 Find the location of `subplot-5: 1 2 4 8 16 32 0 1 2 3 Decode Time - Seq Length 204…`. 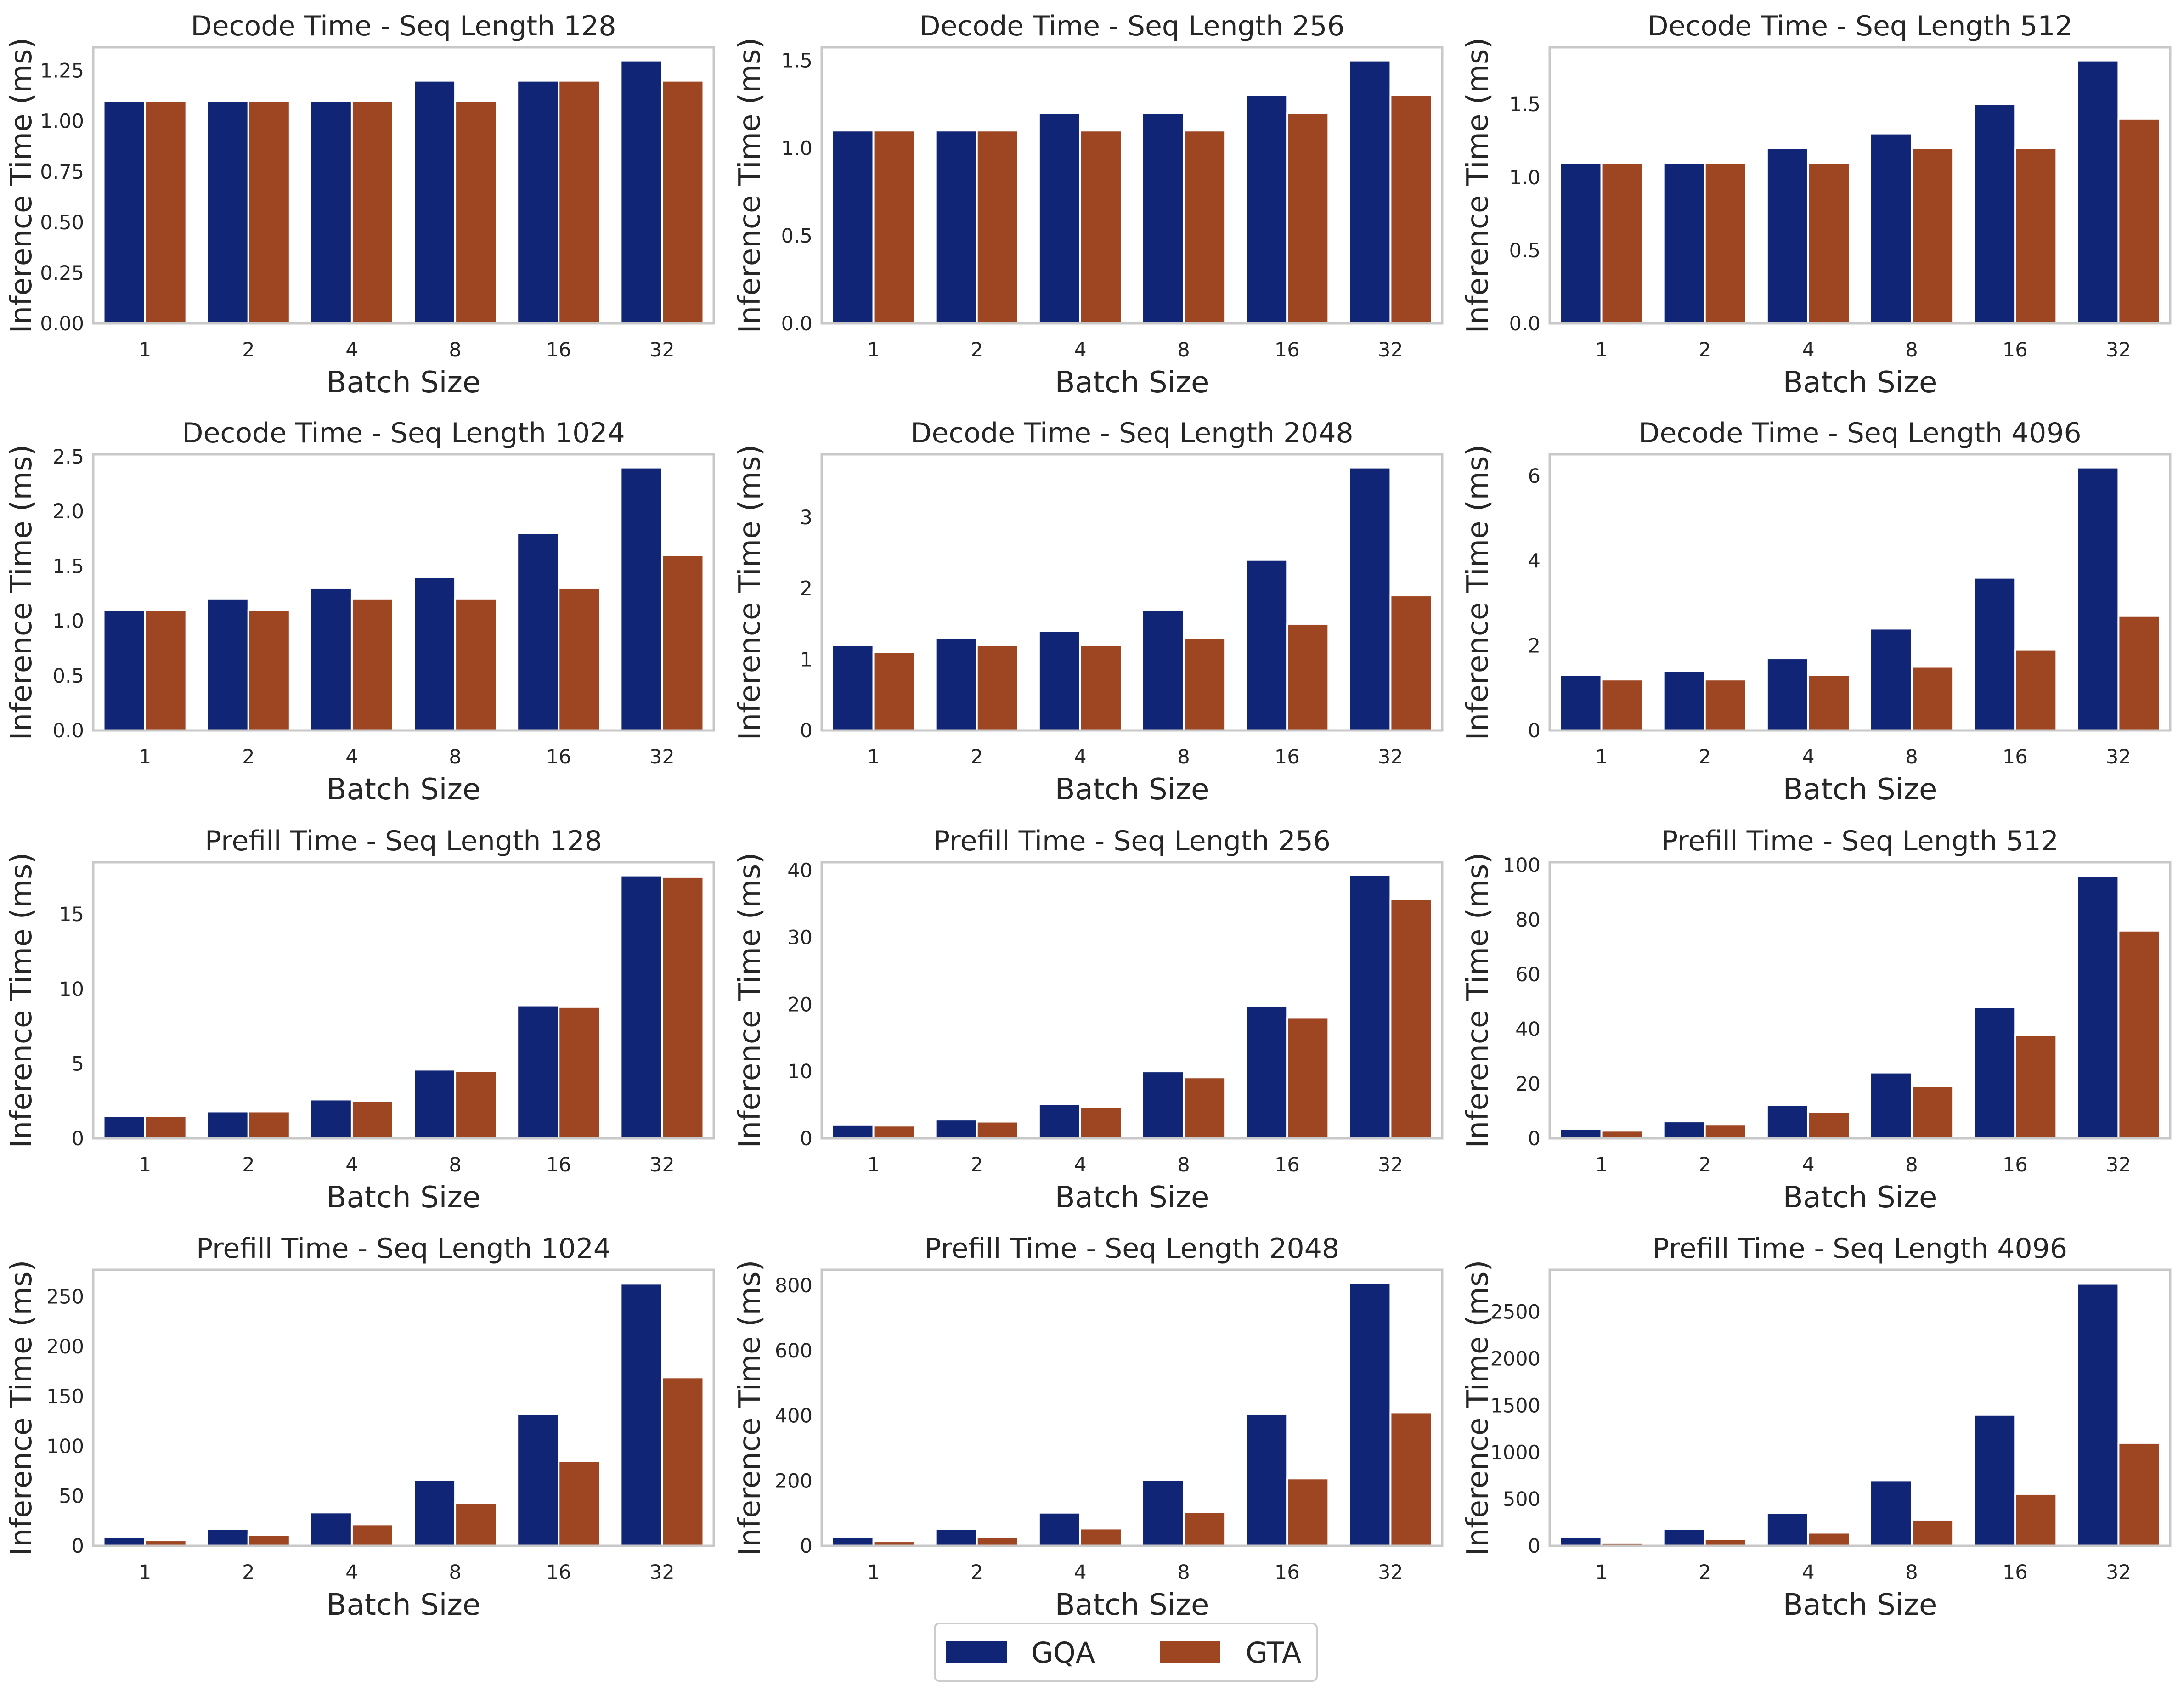

subplot-5: 1 2 4 8 16 32 0 1 2 3 Decode Time - Seq Length 204… is located at coordinates (1088, 612).